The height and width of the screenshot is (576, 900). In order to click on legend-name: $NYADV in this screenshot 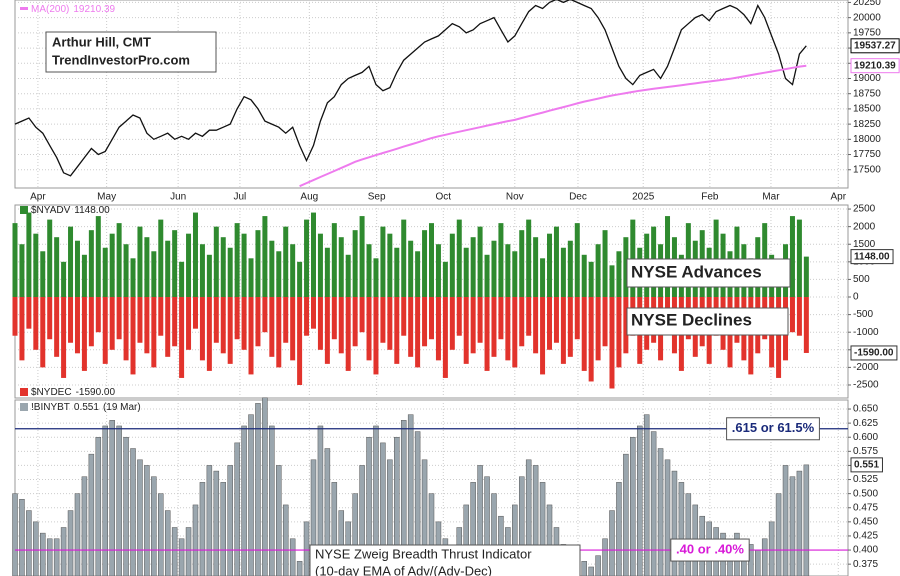, I will do `click(51, 210)`.